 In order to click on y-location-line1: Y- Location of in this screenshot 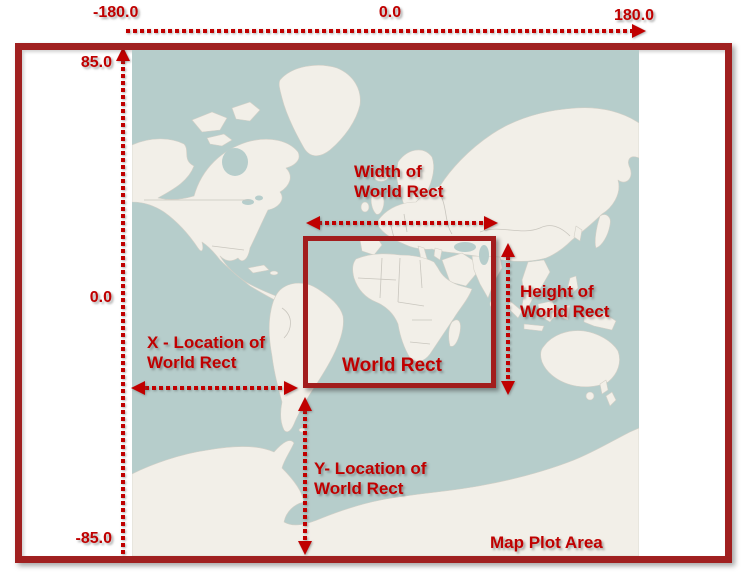, I will do `click(370, 468)`.